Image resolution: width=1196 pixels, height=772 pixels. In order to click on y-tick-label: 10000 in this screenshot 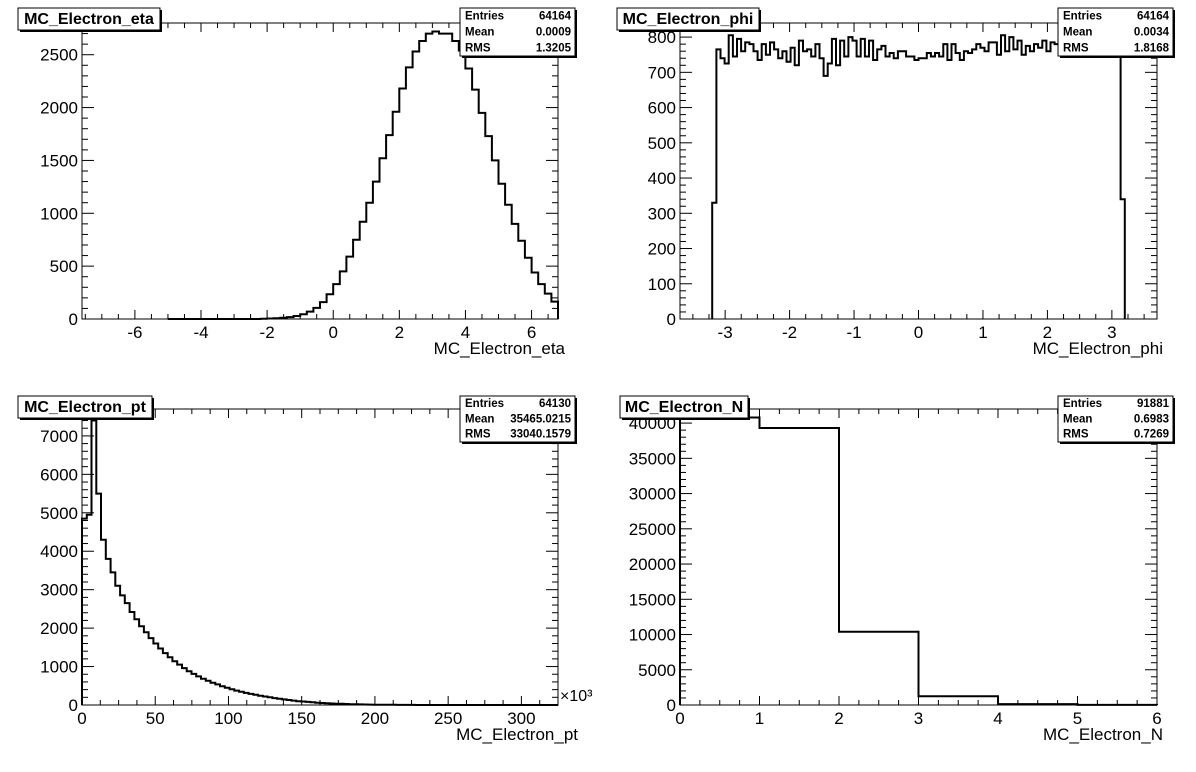, I will do `click(652, 635)`.